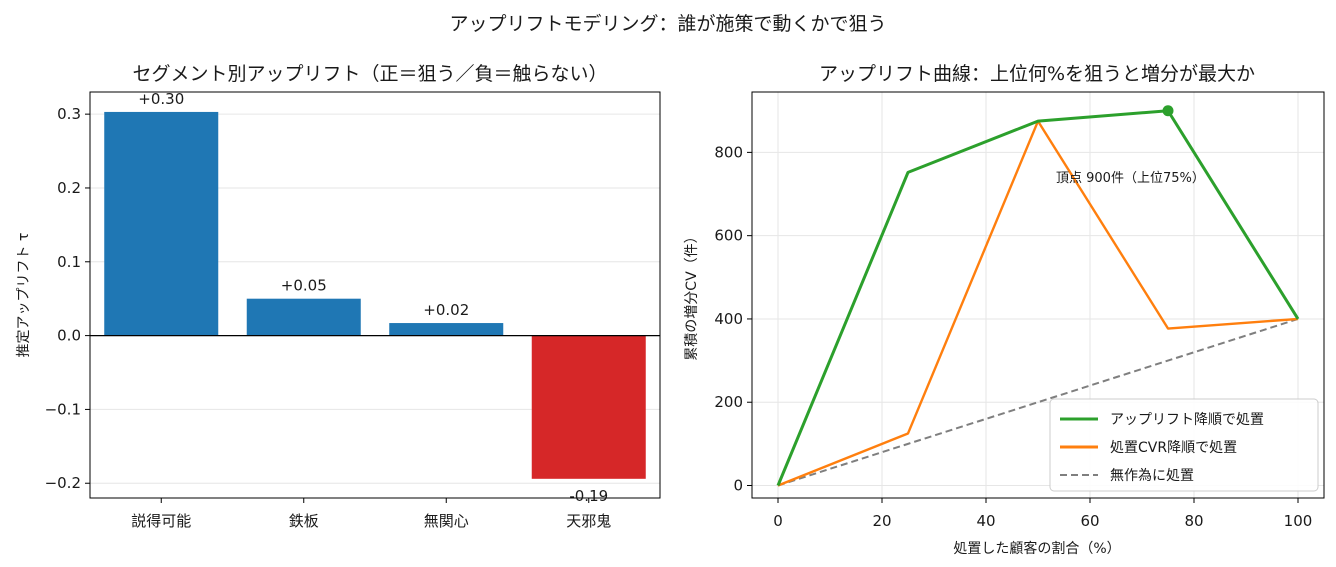  I want to click on bar-category-label: 無関心, so click(446, 521).